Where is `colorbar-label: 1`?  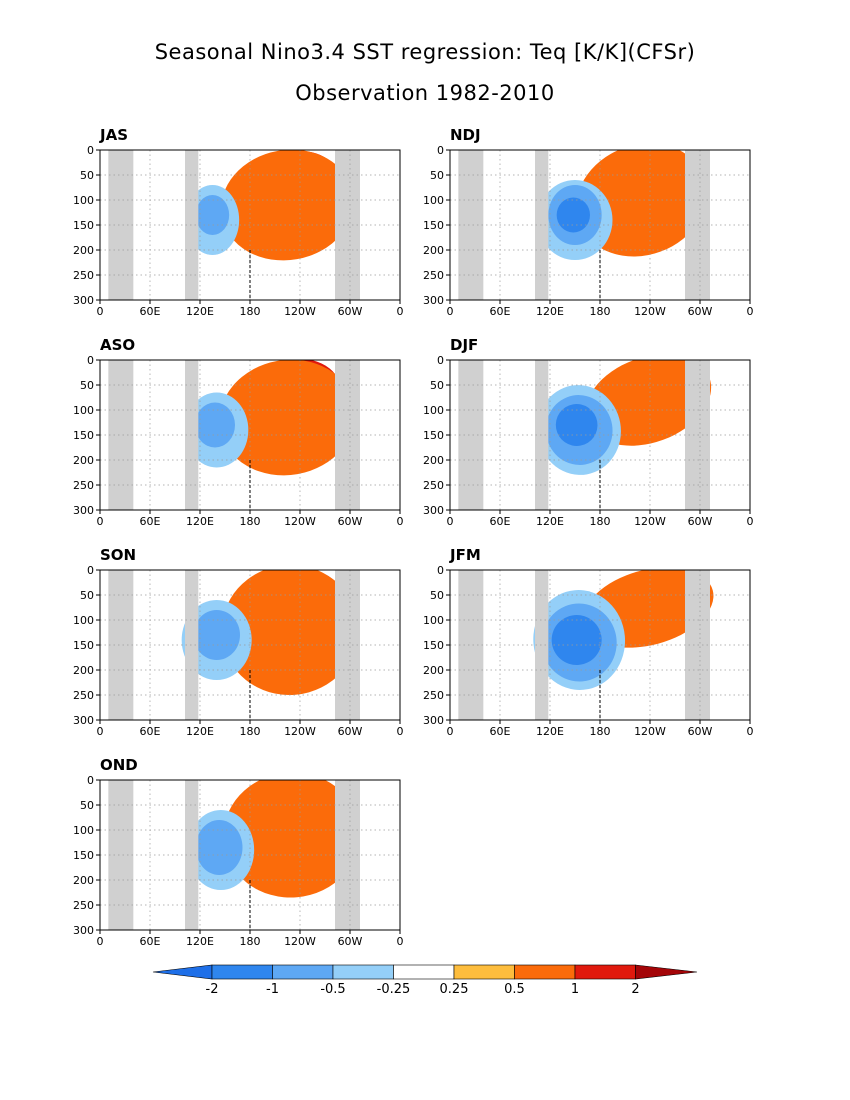
colorbar-label: 1 is located at coordinates (575, 989).